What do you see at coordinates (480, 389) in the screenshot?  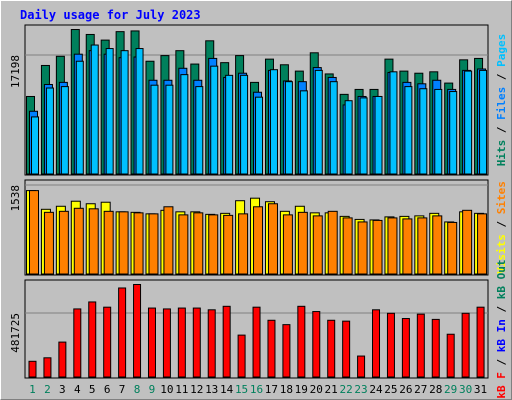 I see `day-label: 31` at bounding box center [480, 389].